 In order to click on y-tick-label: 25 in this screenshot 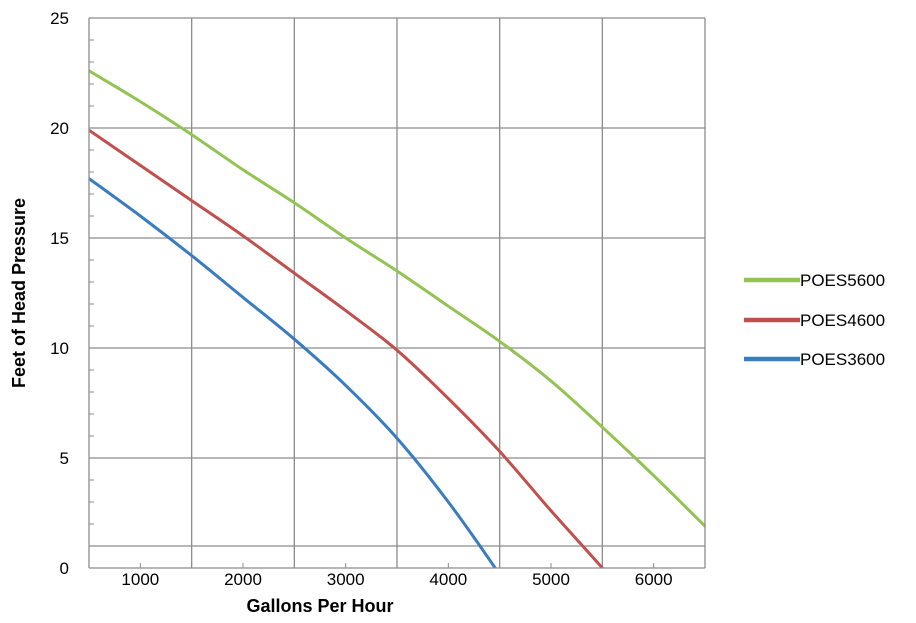, I will do `click(59, 18)`.